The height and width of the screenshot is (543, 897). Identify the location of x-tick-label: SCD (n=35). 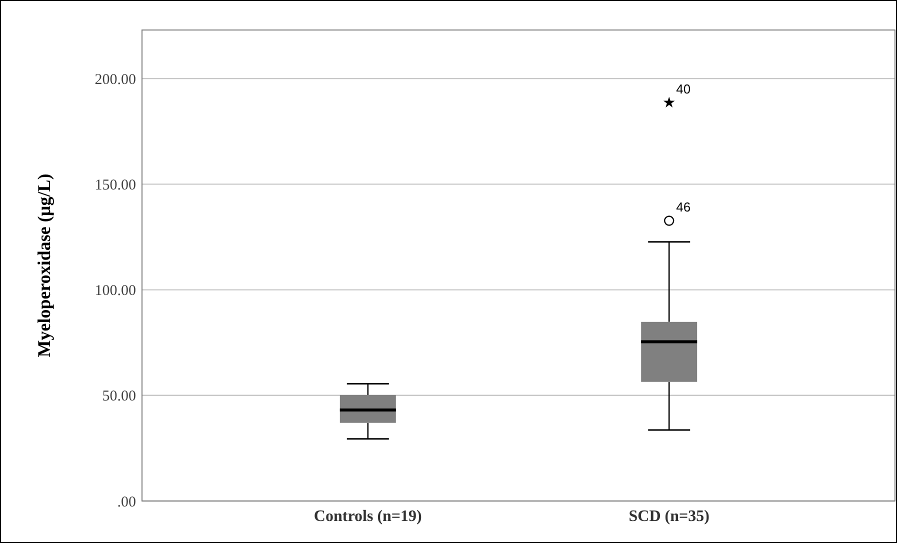
(669, 516).